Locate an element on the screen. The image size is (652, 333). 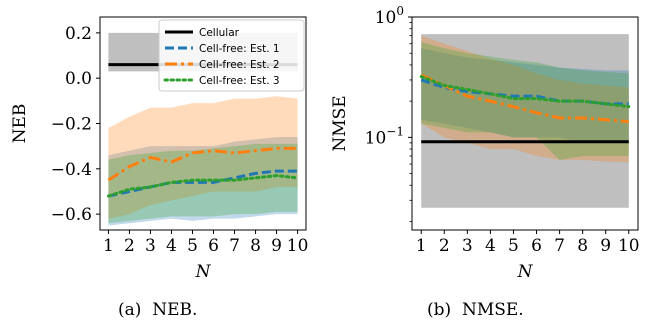
y-axis-label: NEB is located at coordinates (20, 124).